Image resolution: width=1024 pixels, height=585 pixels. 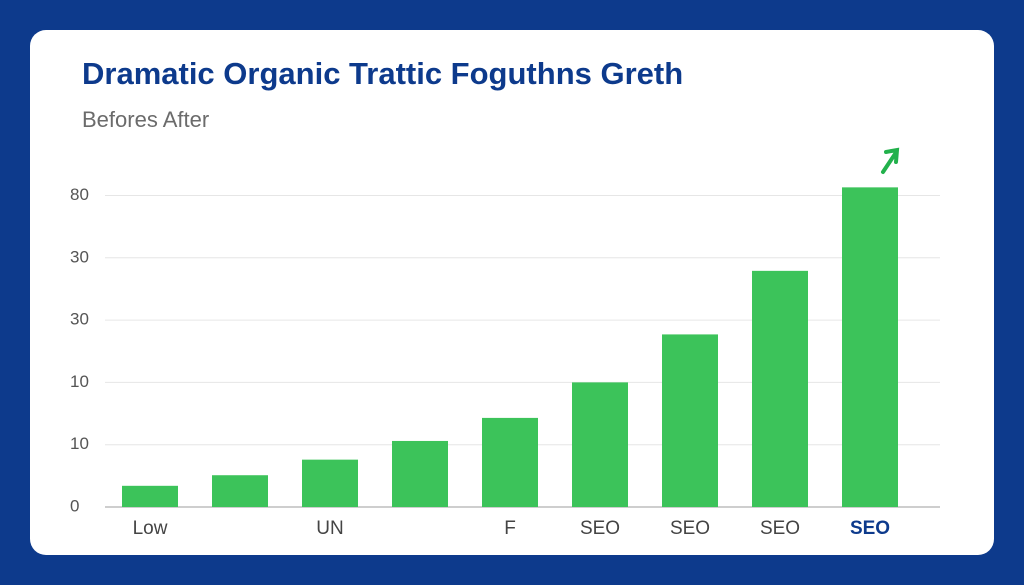 What do you see at coordinates (890, 160) in the screenshot?
I see `growth-arrow` at bounding box center [890, 160].